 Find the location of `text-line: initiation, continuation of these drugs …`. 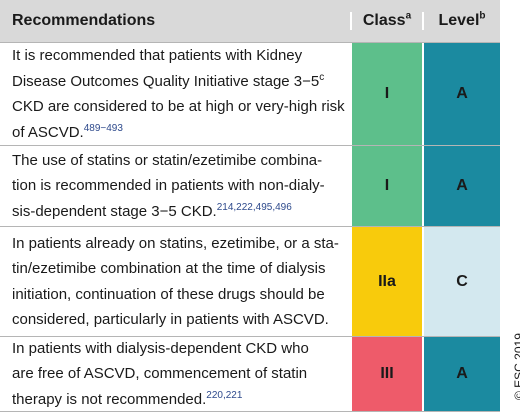

text-line: initiation, continuation of these drugs … is located at coordinates (181, 295).